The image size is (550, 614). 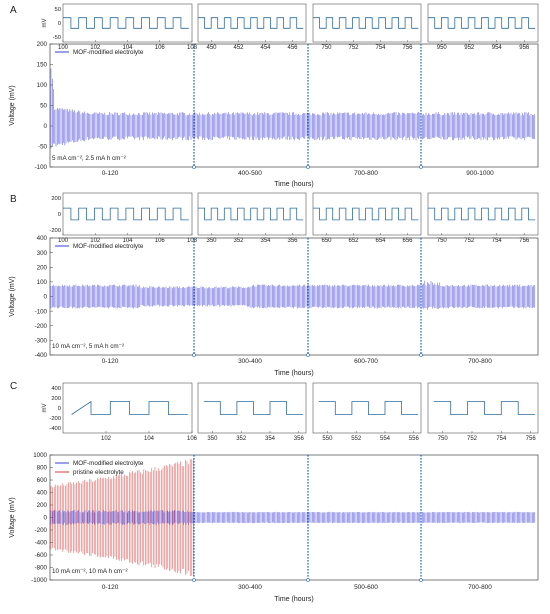 What do you see at coordinates (442, 48) in the screenshot?
I see `inset-tick-label: 950` at bounding box center [442, 48].